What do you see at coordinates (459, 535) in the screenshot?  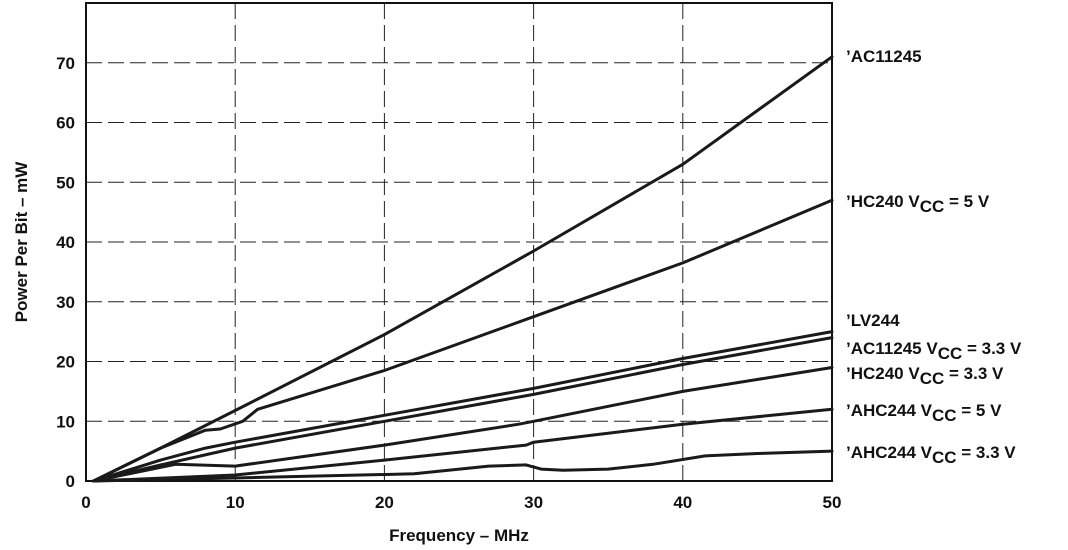 I see `x-axis-title: Frequency – MHz` at bounding box center [459, 535].